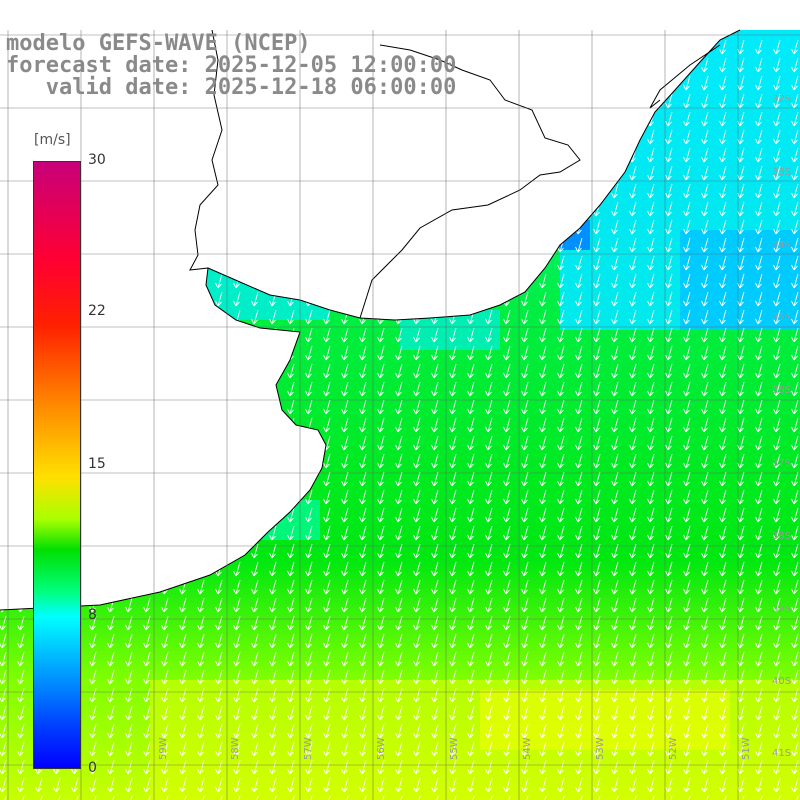  Describe the element at coordinates (782, 390) in the screenshot. I see `lat-label: 36S` at that location.